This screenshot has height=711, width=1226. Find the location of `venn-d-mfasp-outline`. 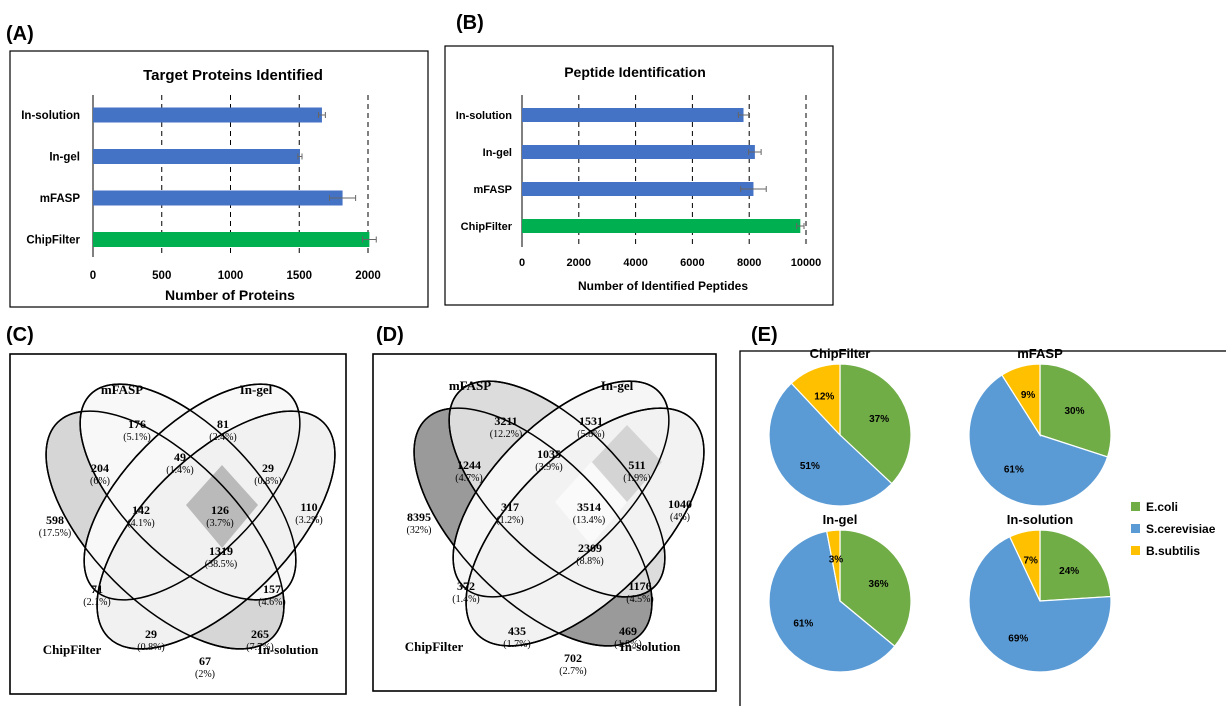

venn-d-mfasp-outline is located at coordinates (557, 489).